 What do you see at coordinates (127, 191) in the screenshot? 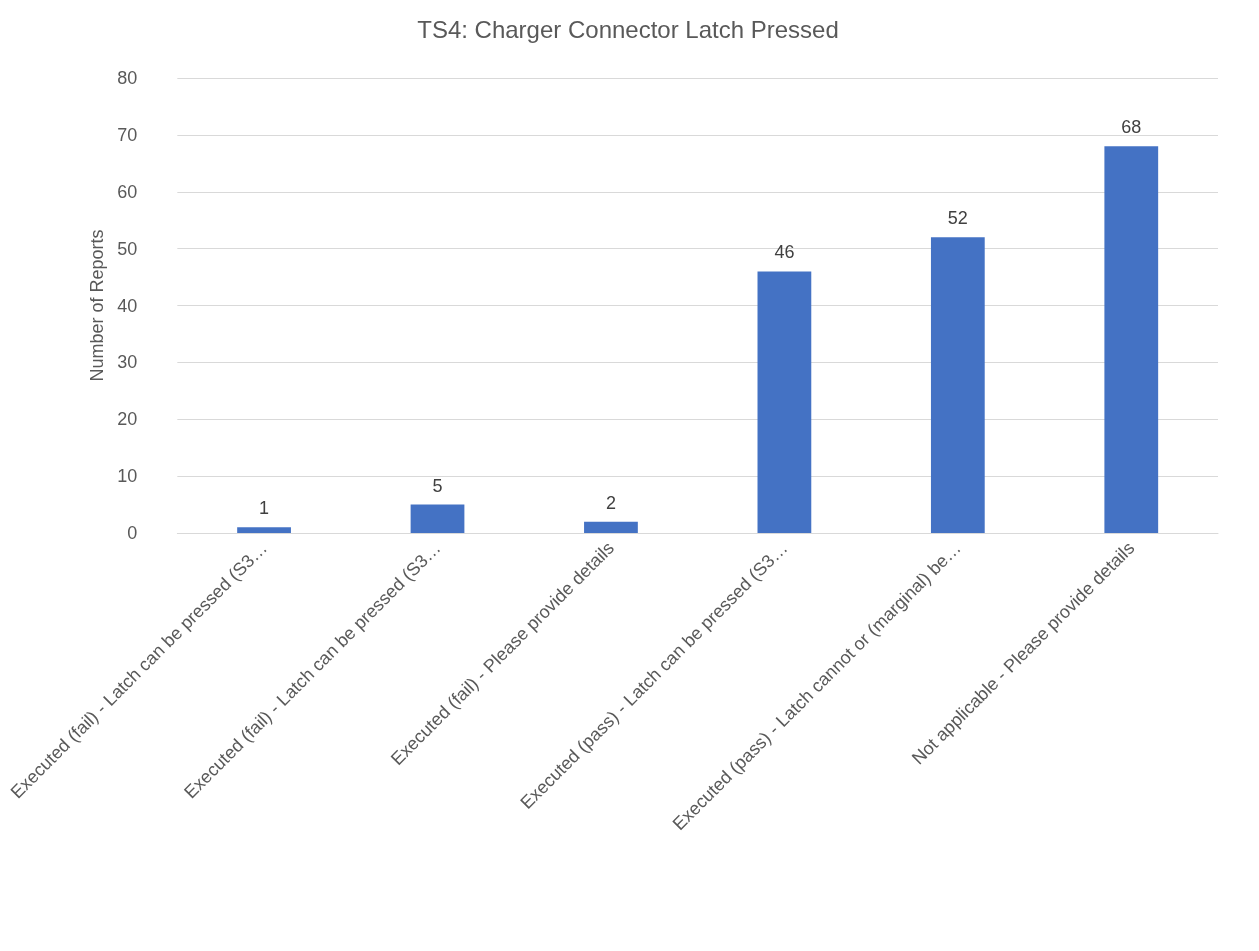
I see `y-tick-label: 60` at bounding box center [127, 191].